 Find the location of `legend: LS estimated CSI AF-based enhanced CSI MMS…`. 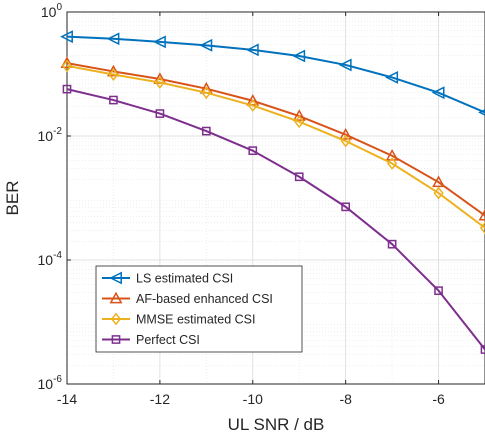

legend: LS estimated CSI AF-based enhanced CSI MMS… is located at coordinates (199, 309).